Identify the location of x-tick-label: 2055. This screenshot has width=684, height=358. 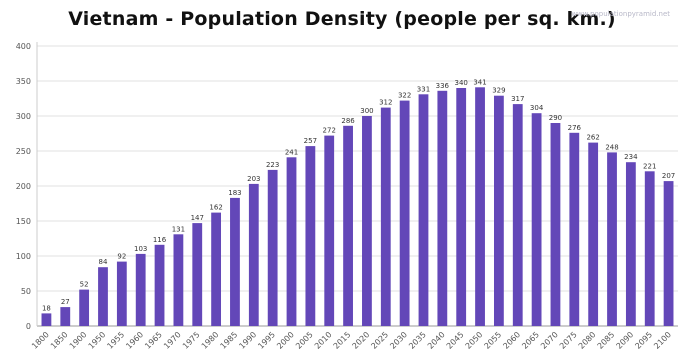
(493, 340).